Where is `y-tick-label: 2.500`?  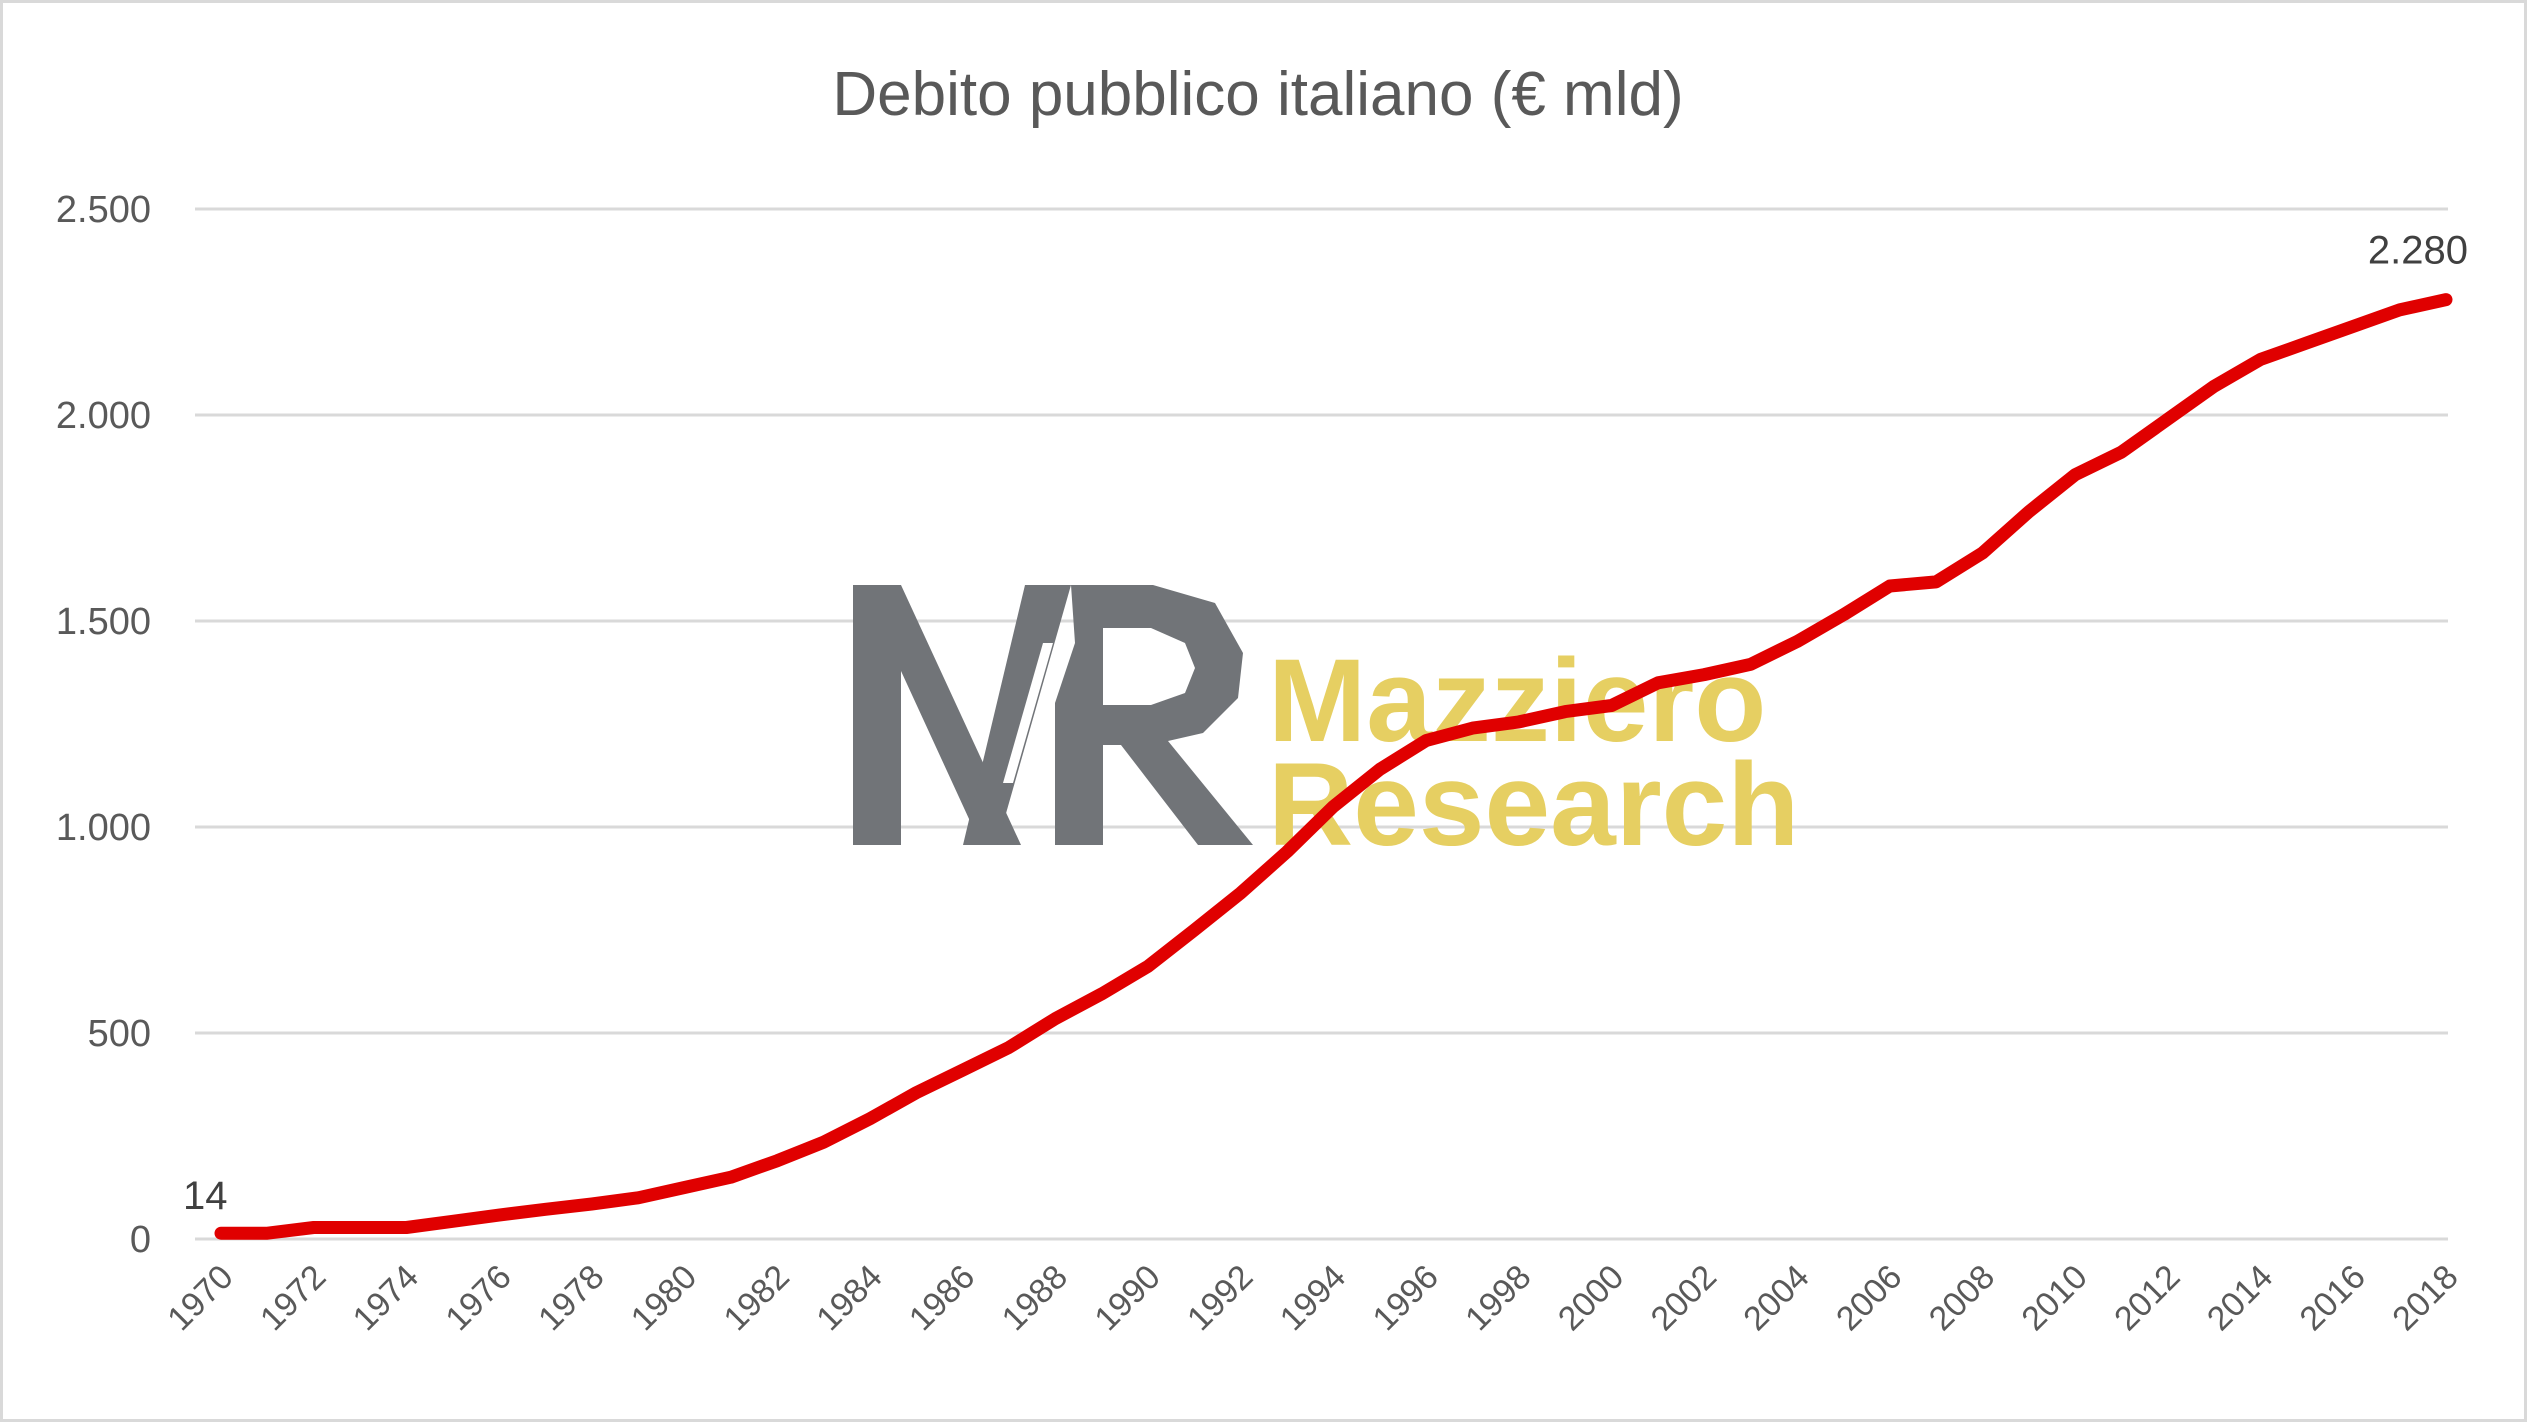
y-tick-label: 2.500 is located at coordinates (103, 210).